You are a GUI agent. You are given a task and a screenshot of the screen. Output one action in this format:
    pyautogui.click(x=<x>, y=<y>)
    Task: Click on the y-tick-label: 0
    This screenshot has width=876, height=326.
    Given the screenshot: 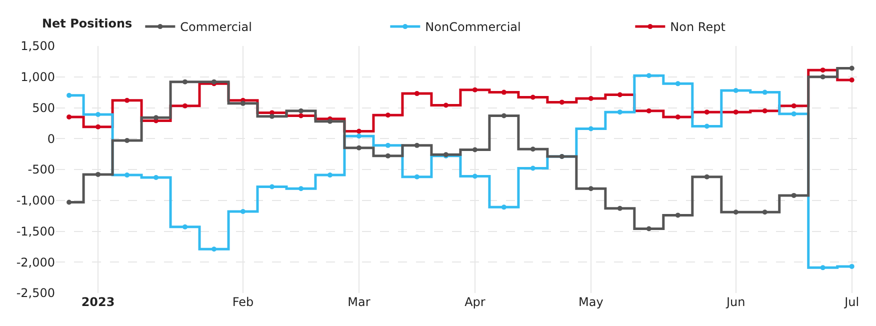 What is the action you would take?
    pyautogui.click(x=51, y=139)
    